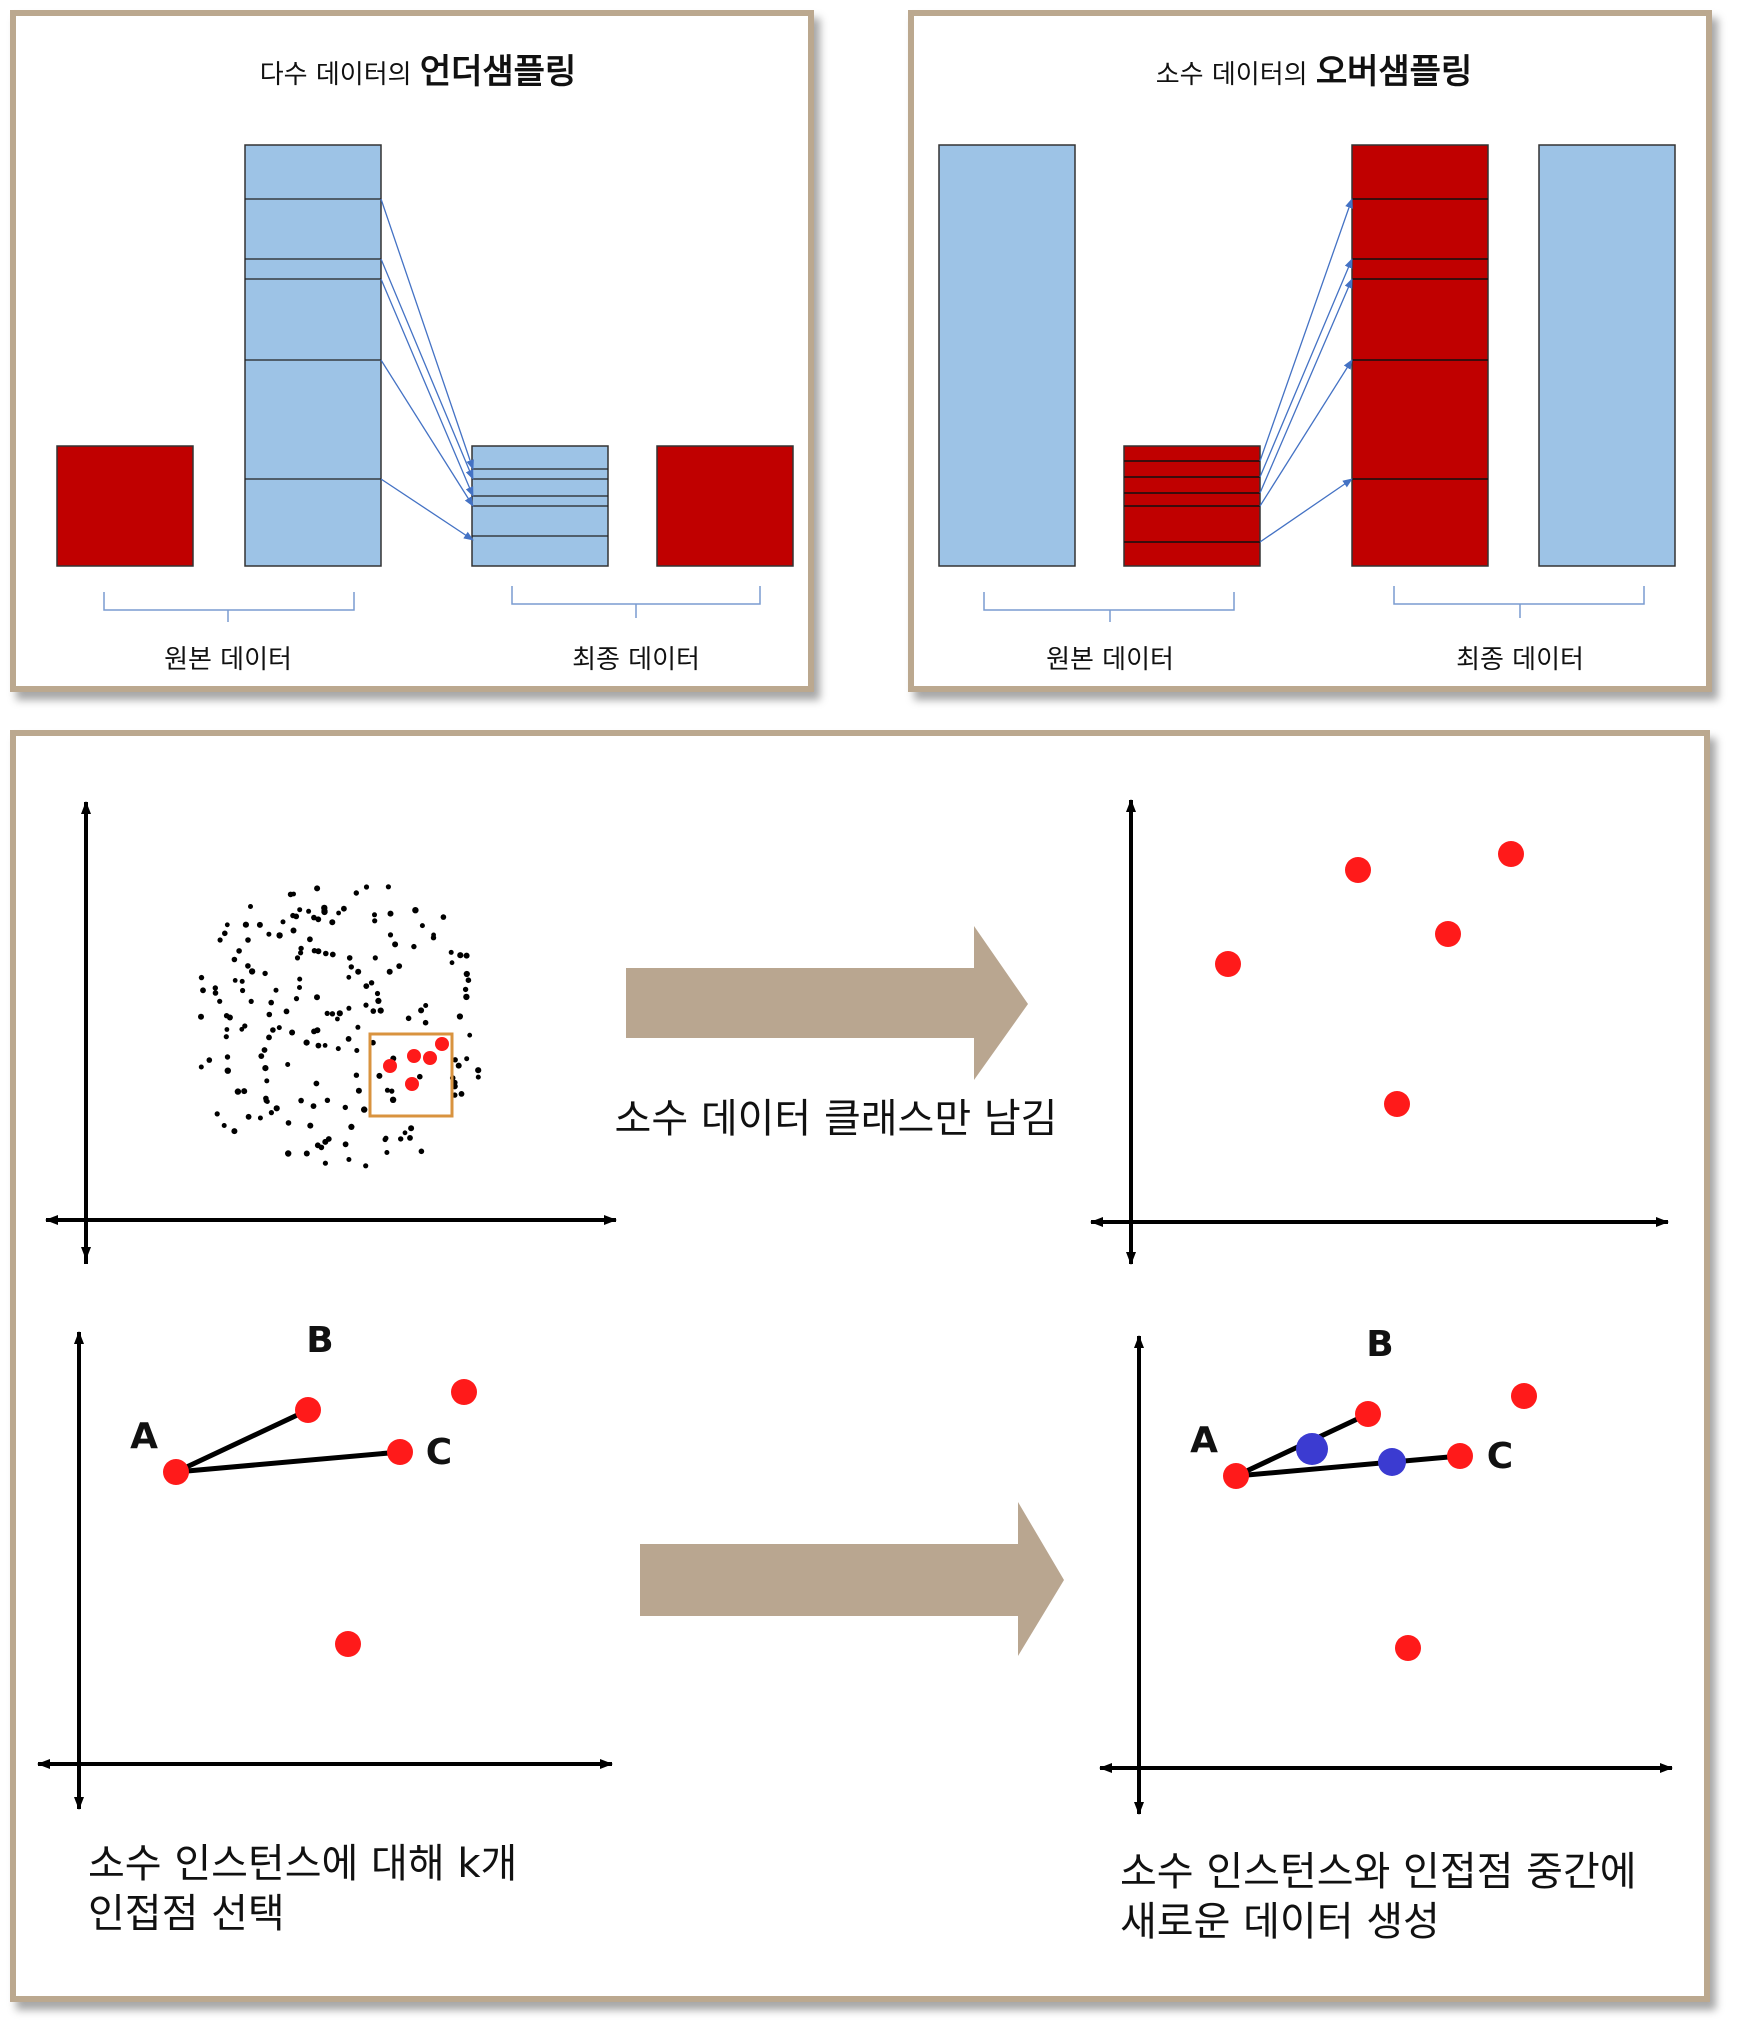  Describe the element at coordinates (1420, 339) in the screenshot. I see `final-minority-sample-lines` at that location.